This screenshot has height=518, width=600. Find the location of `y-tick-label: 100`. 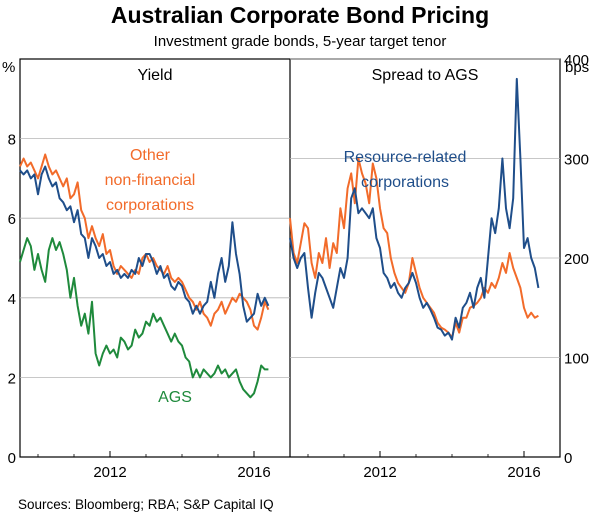

y-tick-label: 100 is located at coordinates (576, 359).